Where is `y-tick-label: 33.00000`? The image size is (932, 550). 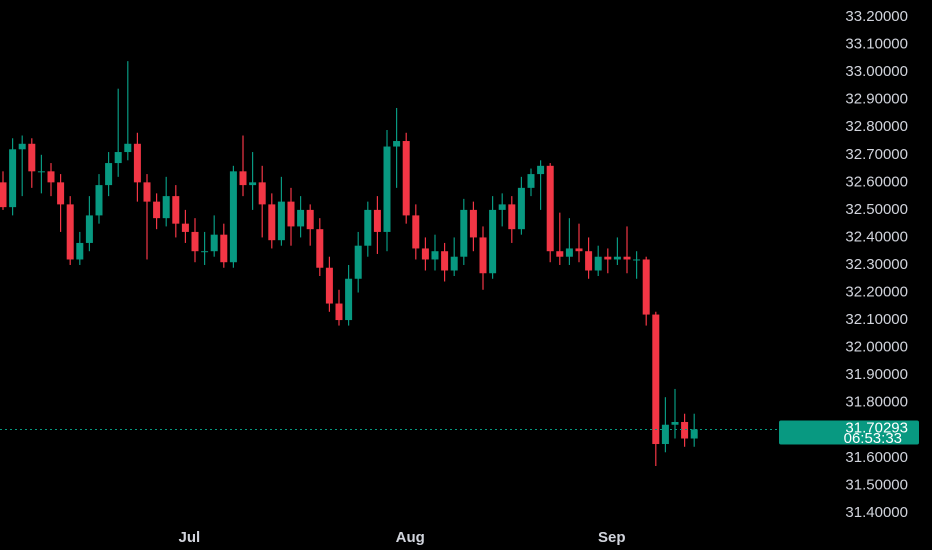
y-tick-label: 33.00000 is located at coordinates (876, 71).